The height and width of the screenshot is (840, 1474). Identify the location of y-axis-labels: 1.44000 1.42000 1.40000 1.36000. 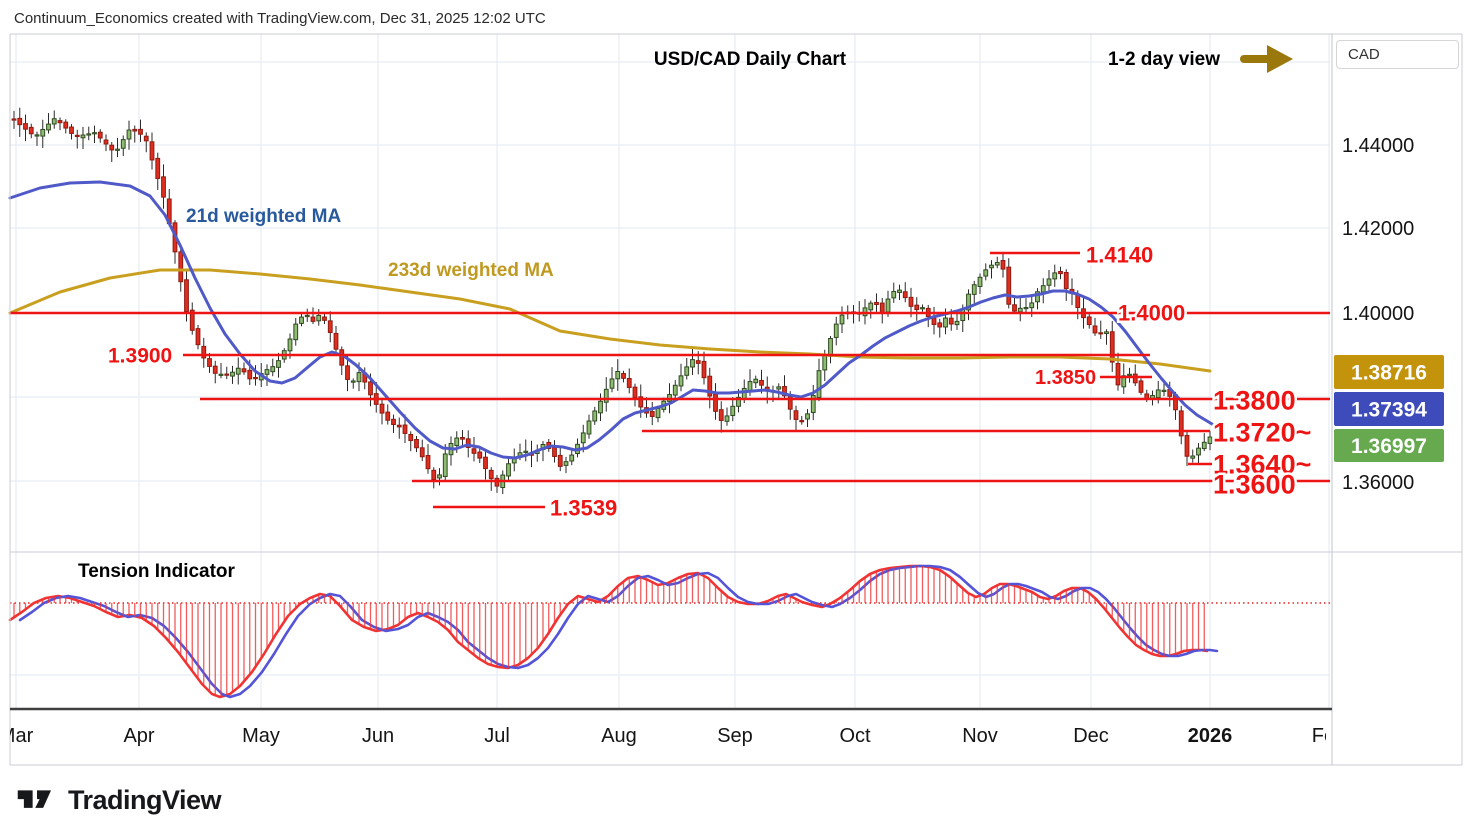
(1378, 314).